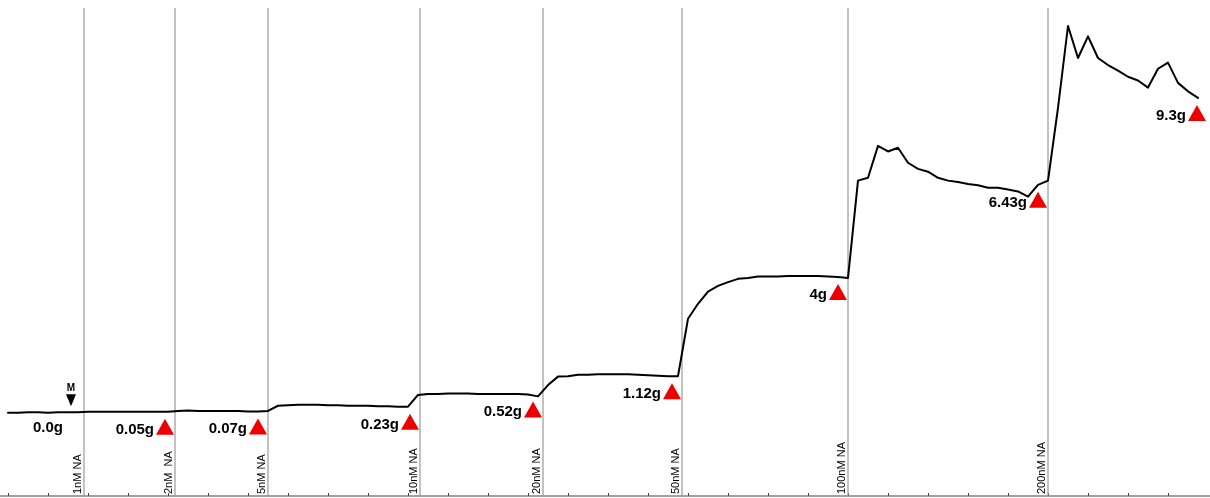 The image size is (1210, 498). Describe the element at coordinates (1007, 201) in the screenshot. I see `annotation: 6.43g` at that location.